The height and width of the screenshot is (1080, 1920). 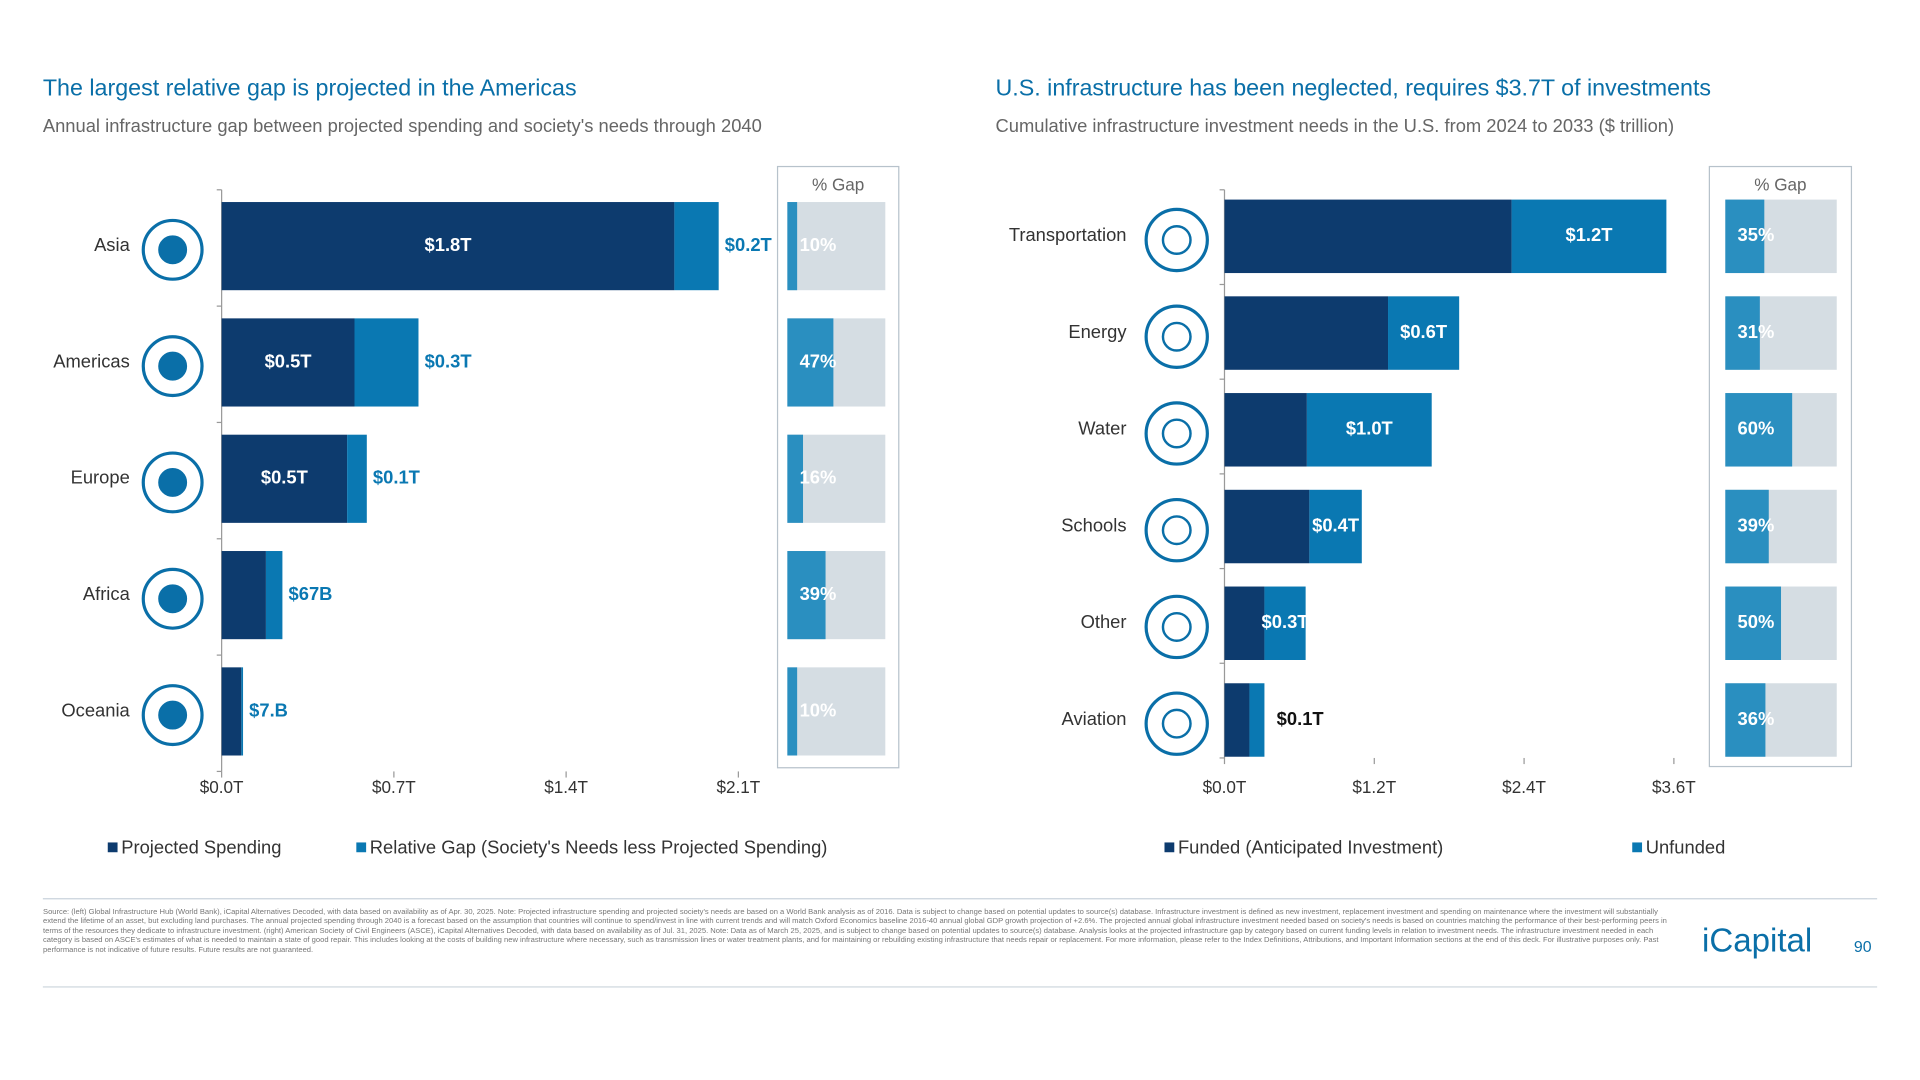 What do you see at coordinates (1068, 234) in the screenshot?
I see `category-label: Transportation` at bounding box center [1068, 234].